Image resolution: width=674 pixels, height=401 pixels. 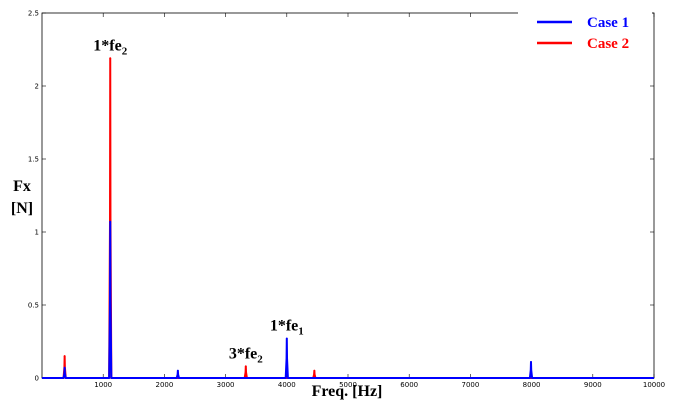 What do you see at coordinates (37, 87) in the screenshot?
I see `y-tick-label: 2` at bounding box center [37, 87].